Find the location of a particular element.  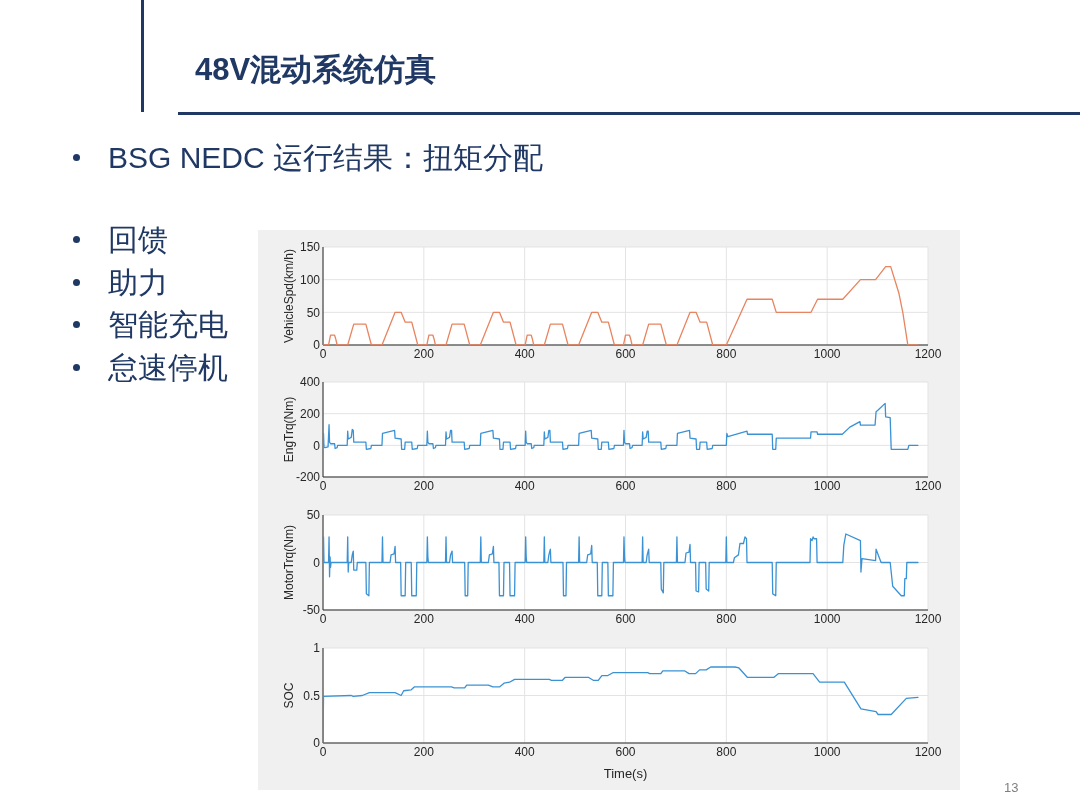

y-tick-label: 200 is located at coordinates (310, 413).